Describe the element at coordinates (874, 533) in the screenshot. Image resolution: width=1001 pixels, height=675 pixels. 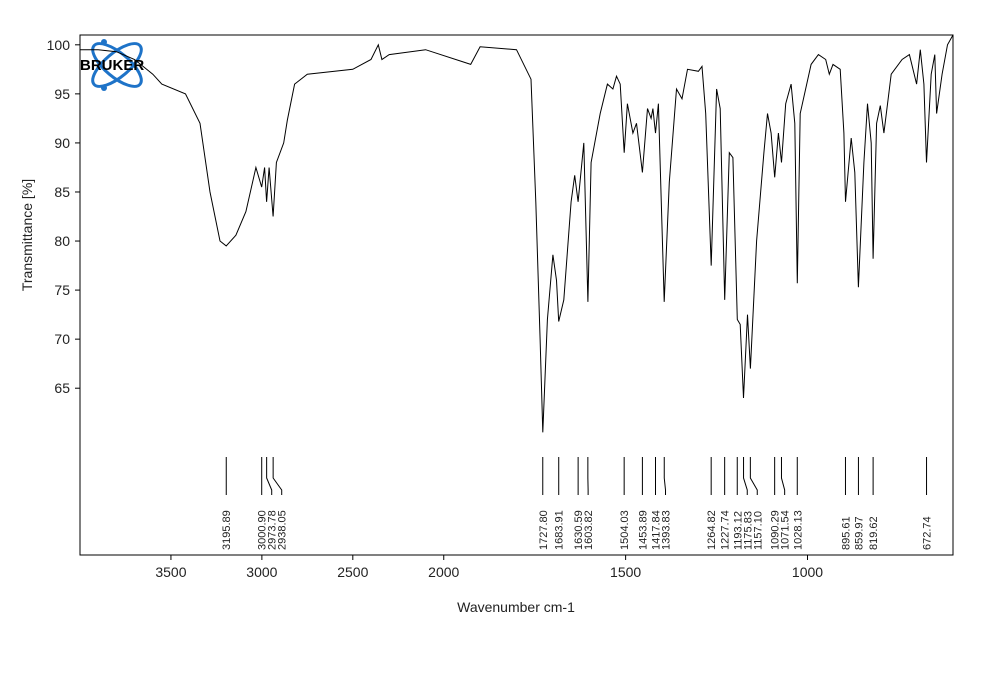
I see `peak-label: 819.62` at that location.